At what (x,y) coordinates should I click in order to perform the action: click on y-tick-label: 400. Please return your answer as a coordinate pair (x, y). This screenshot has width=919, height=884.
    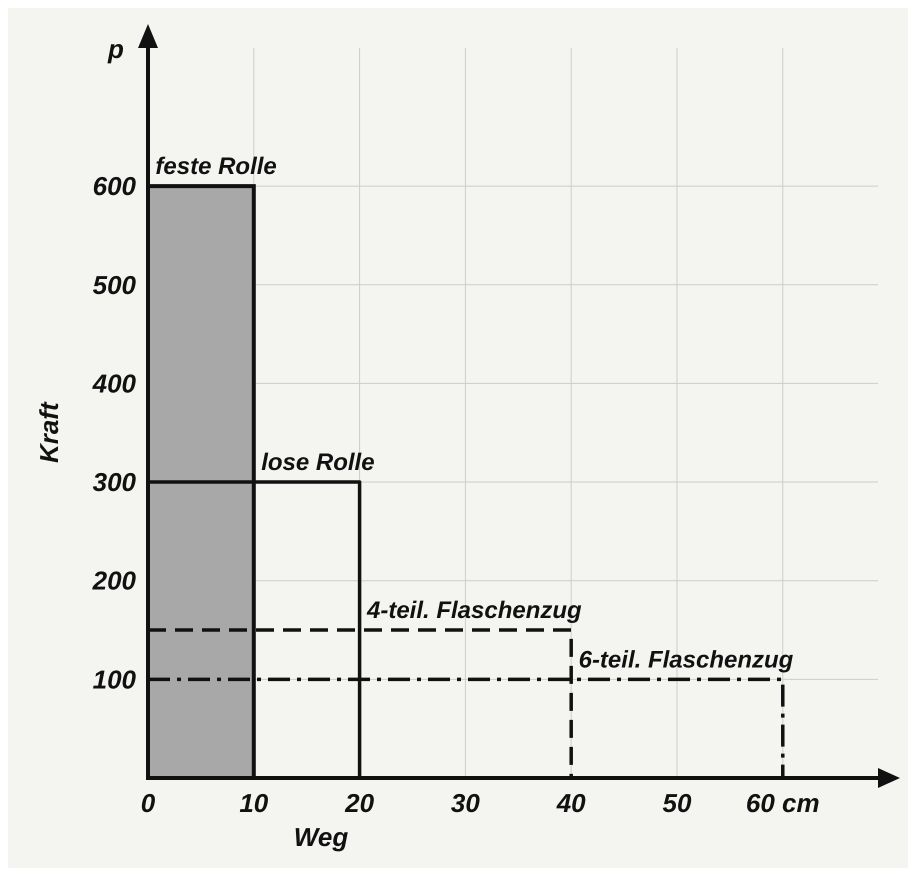
    Looking at the image, I should click on (114, 383).